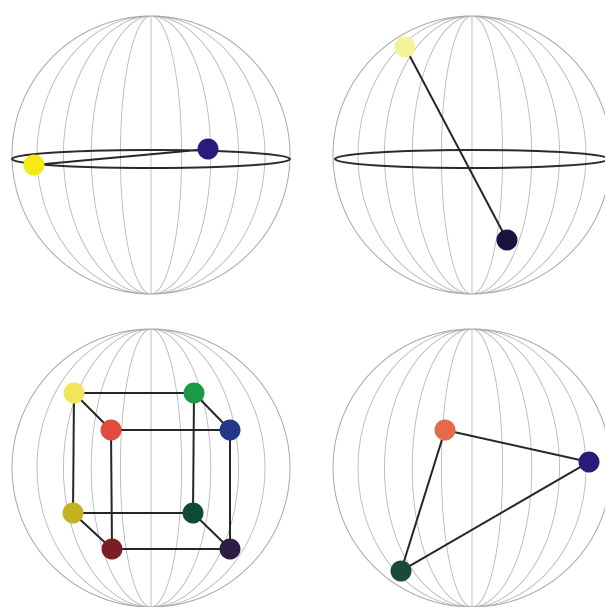  What do you see at coordinates (230, 549) in the screenshot?
I see `dark-purple-point` at bounding box center [230, 549].